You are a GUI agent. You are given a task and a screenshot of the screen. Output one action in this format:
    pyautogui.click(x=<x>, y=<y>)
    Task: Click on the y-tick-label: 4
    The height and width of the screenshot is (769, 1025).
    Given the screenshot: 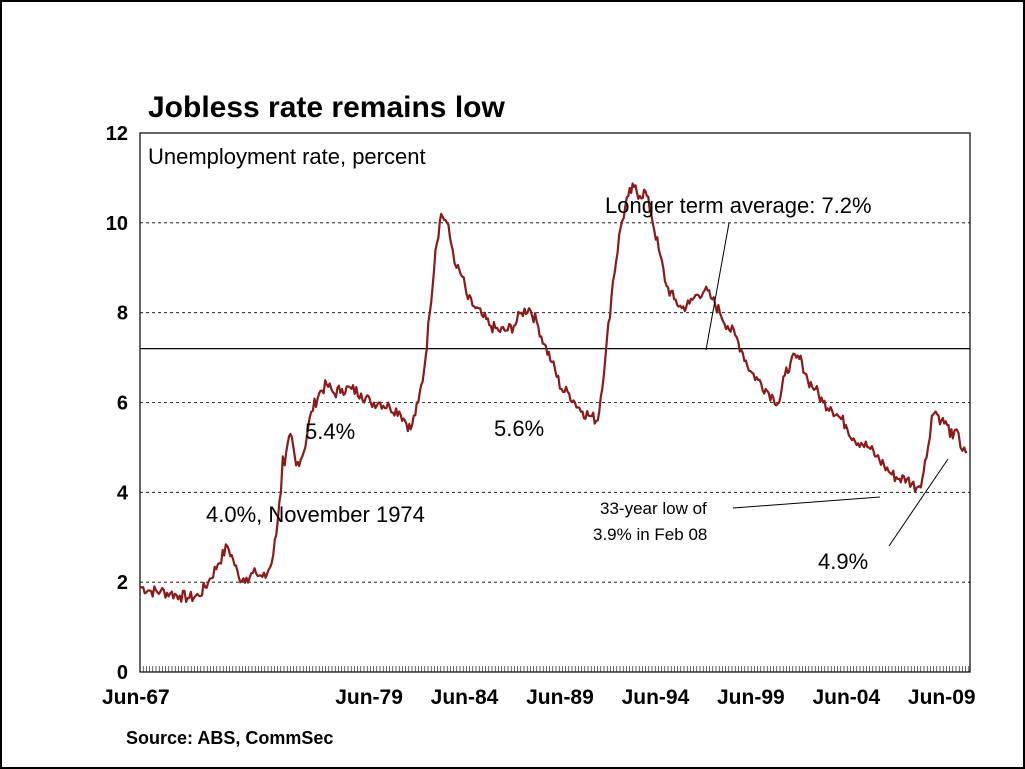 What is the action you would take?
    pyautogui.click(x=123, y=493)
    